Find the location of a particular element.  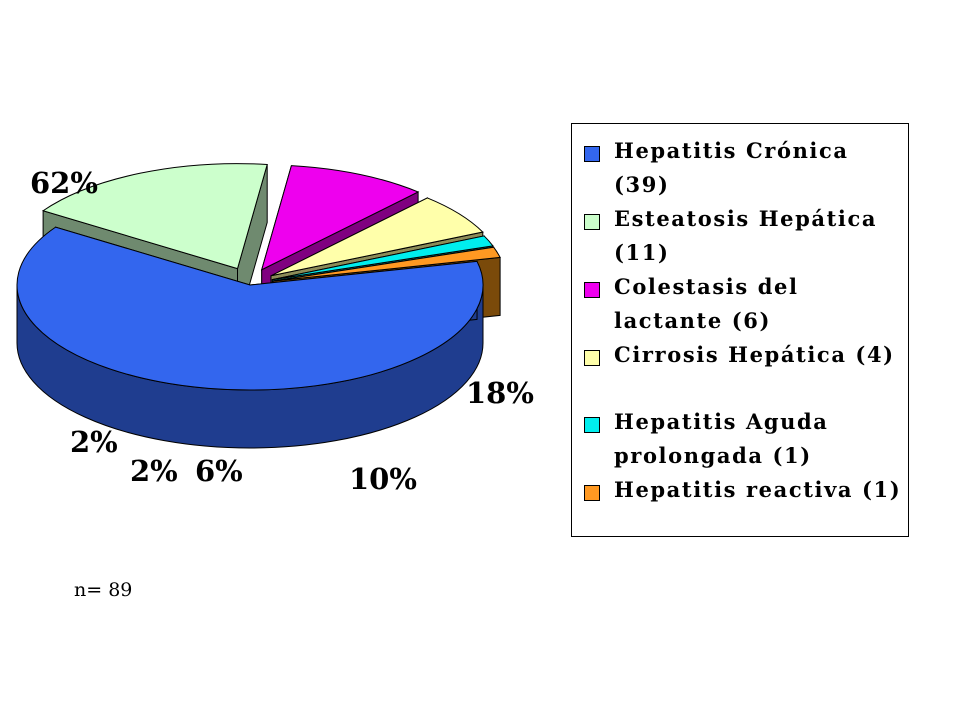

legend-label: Esteatosis Hepática (11) is located at coordinates (746, 235).